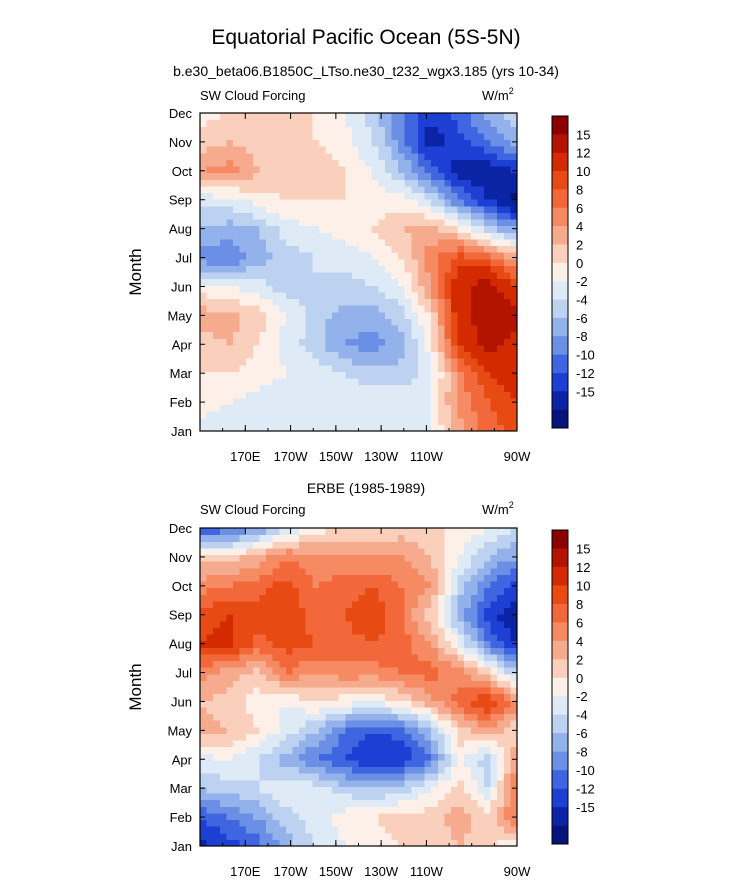 This screenshot has height=882, width=732. What do you see at coordinates (366, 488) in the screenshot?
I see `panel-title: ERBE (1985-1989)` at bounding box center [366, 488].